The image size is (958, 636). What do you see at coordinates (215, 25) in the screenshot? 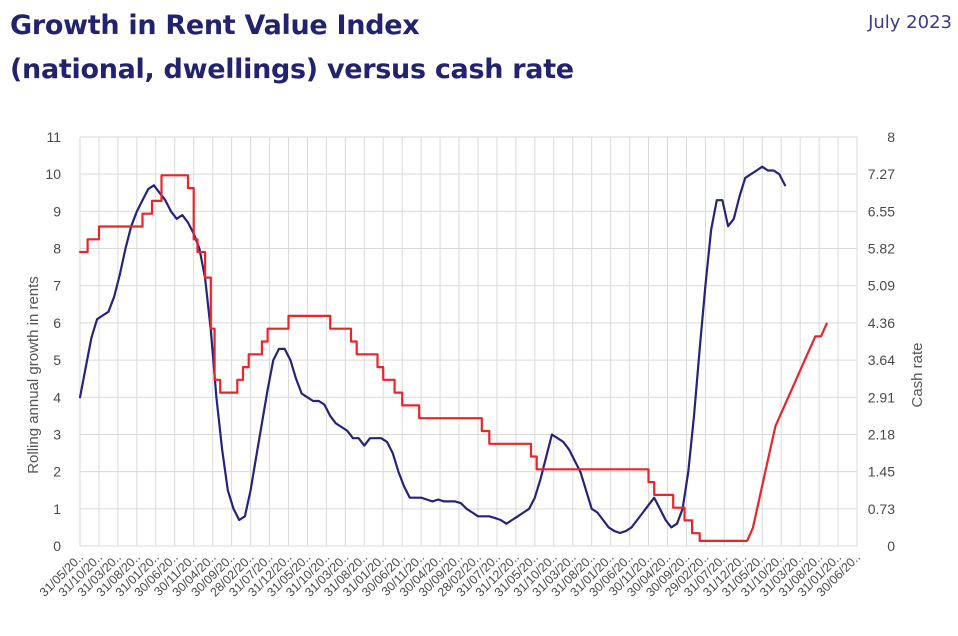
I see `chart-title-line1: Growth in Rent Value Index` at bounding box center [215, 25].